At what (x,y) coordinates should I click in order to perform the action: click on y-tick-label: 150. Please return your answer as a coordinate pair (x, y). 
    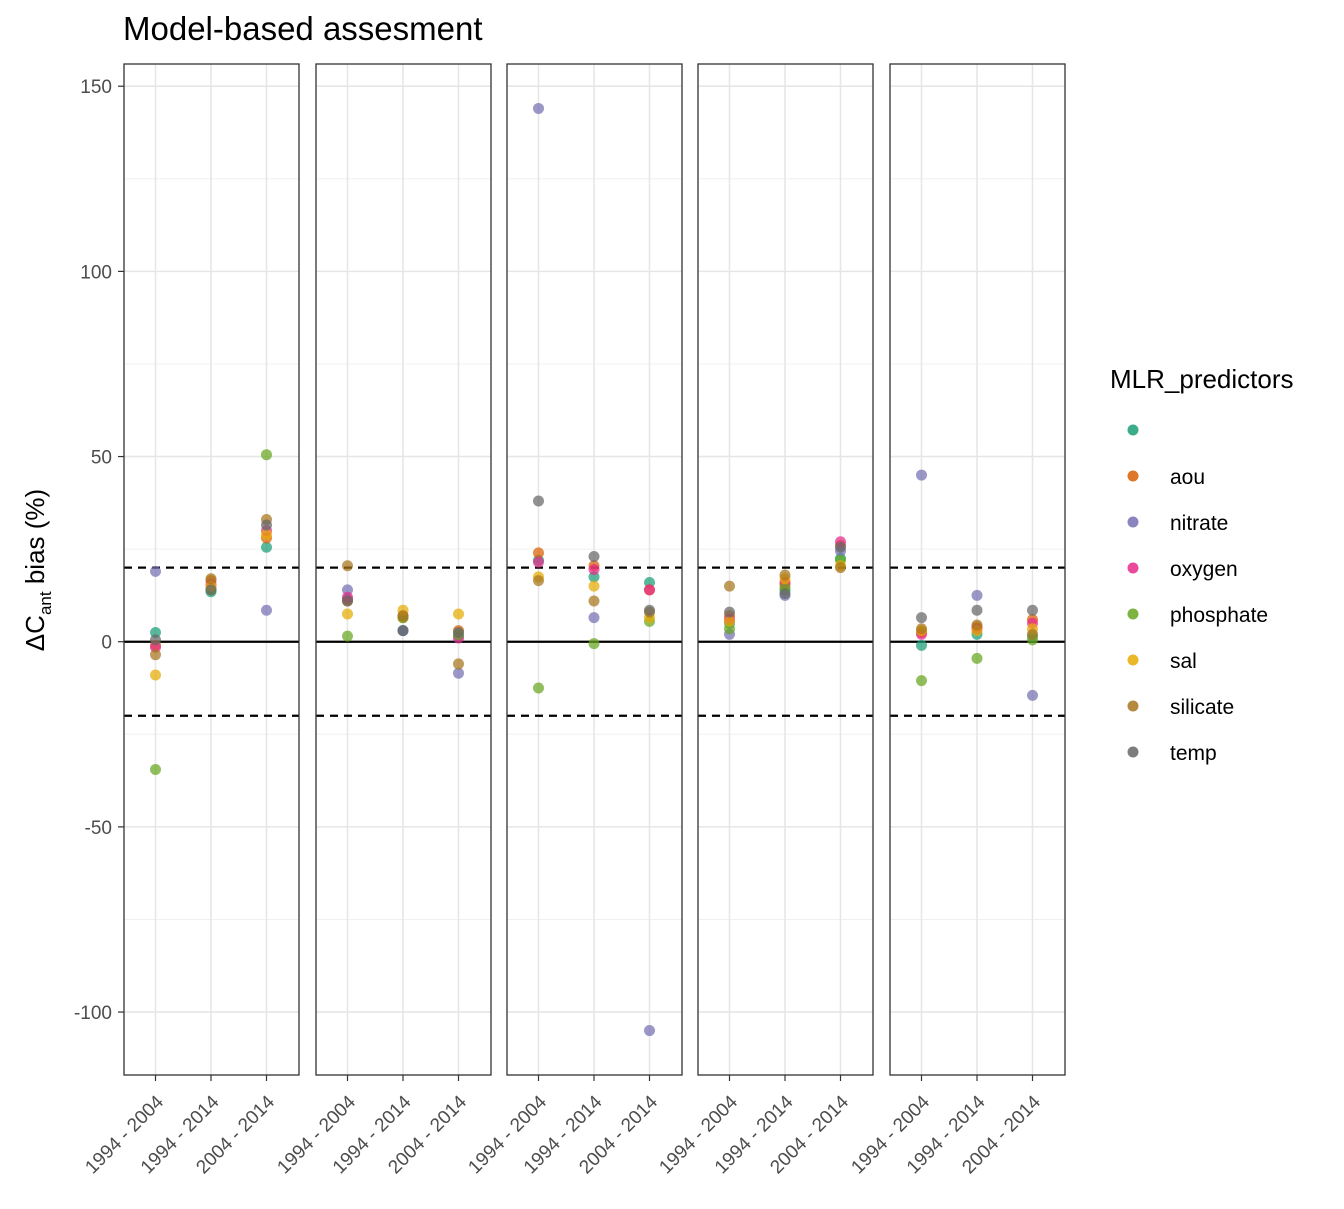
    Looking at the image, I should click on (96, 87).